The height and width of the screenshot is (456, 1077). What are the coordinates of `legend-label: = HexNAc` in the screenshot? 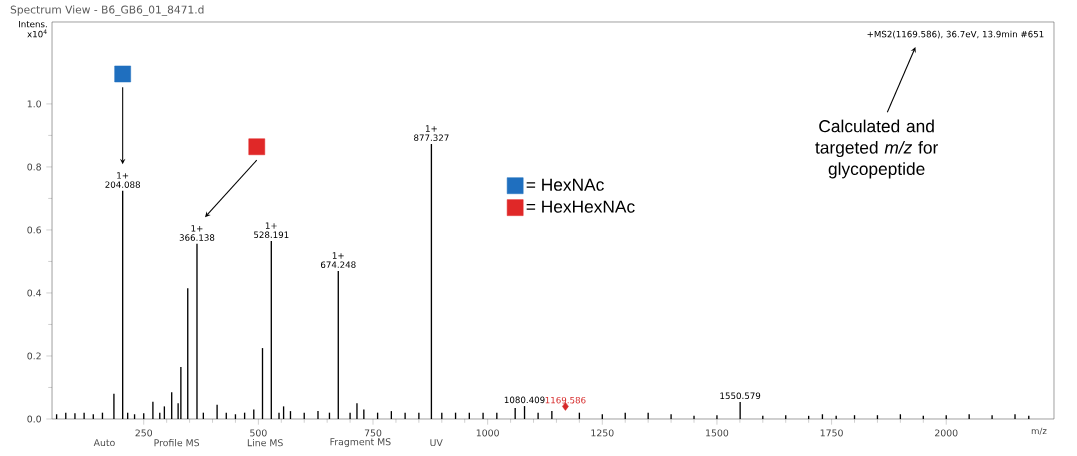 It's located at (565, 184).